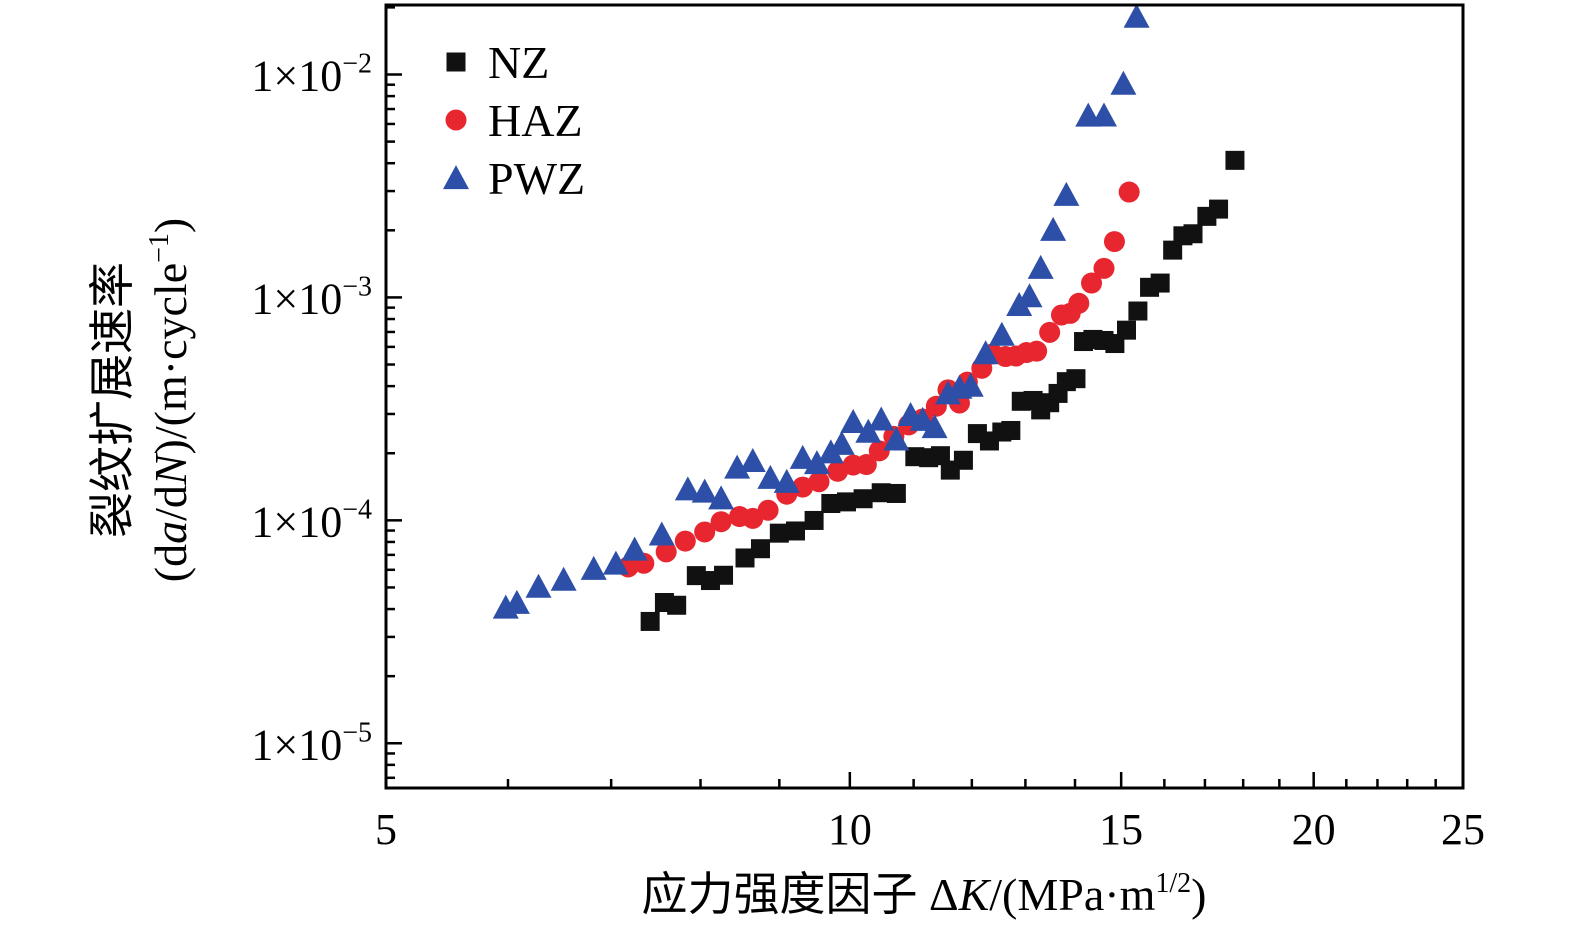 This screenshot has height=933, width=1575. Describe the element at coordinates (311, 297) in the screenshot. I see `y-tick-label: 1×10⁻³` at that location.